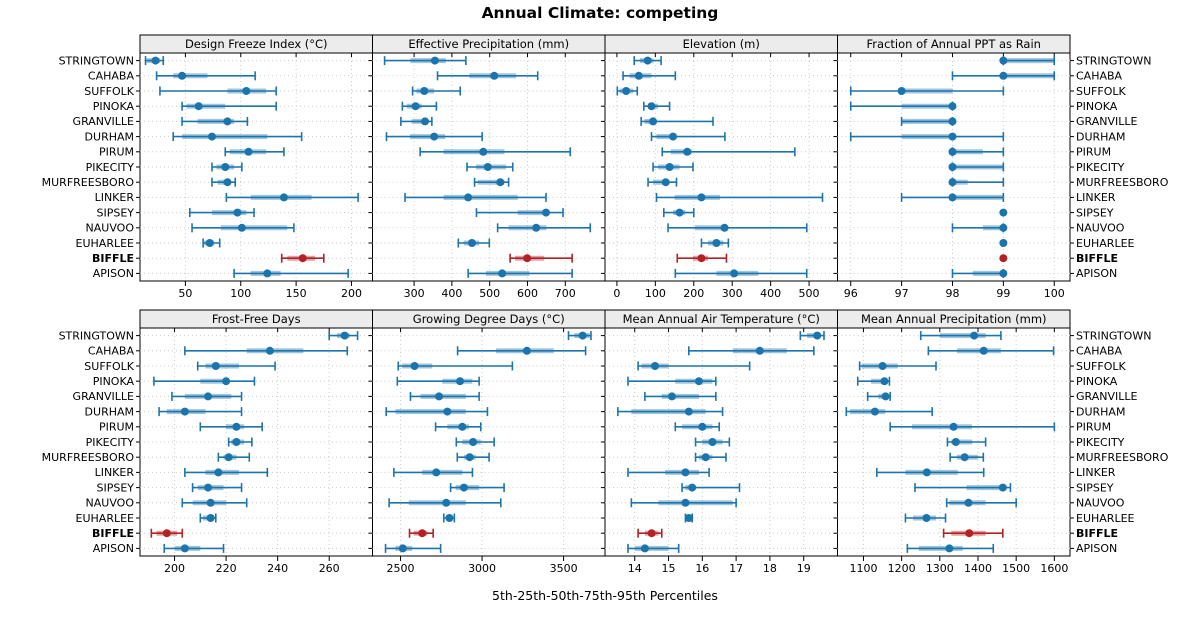  What do you see at coordinates (115, 197) in the screenshot?
I see `row-label-left-linker: LINKER` at bounding box center [115, 197].